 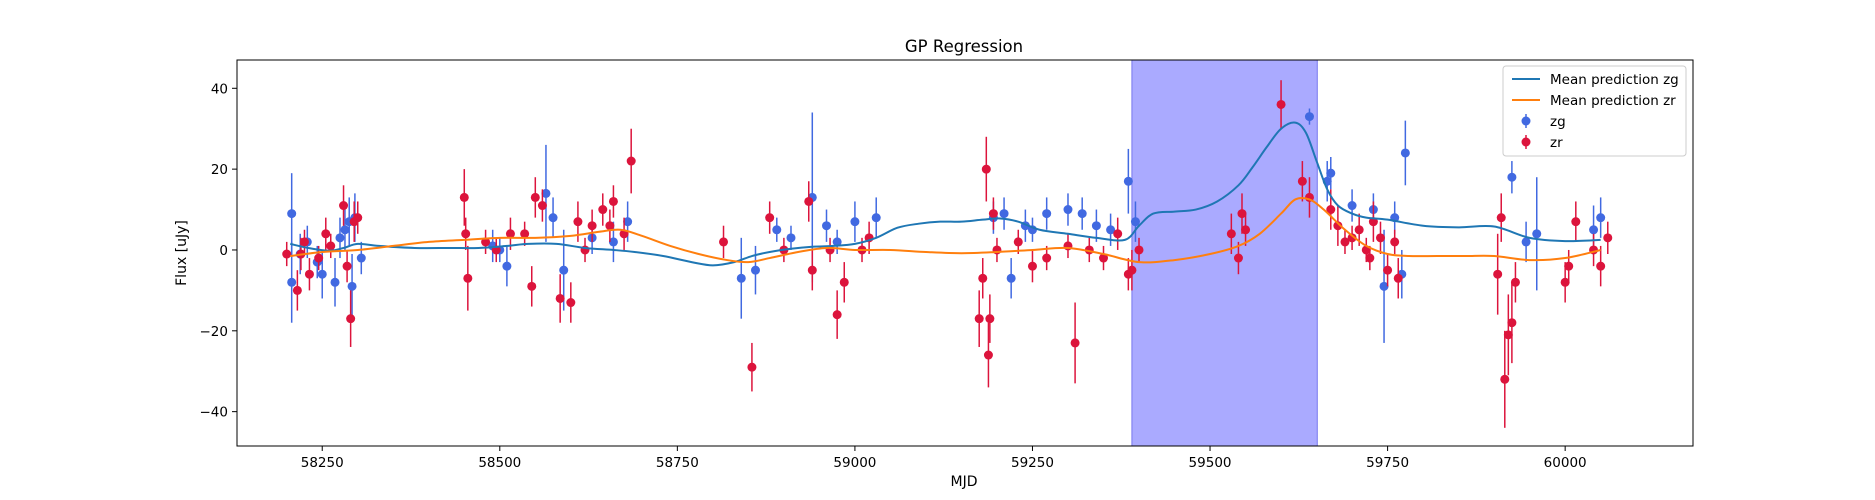 What do you see at coordinates (944, 458) in the screenshot?
I see `x-axis-ticks: 58250 58500 58750 59000 59250 59500 59750 60000` at bounding box center [944, 458].